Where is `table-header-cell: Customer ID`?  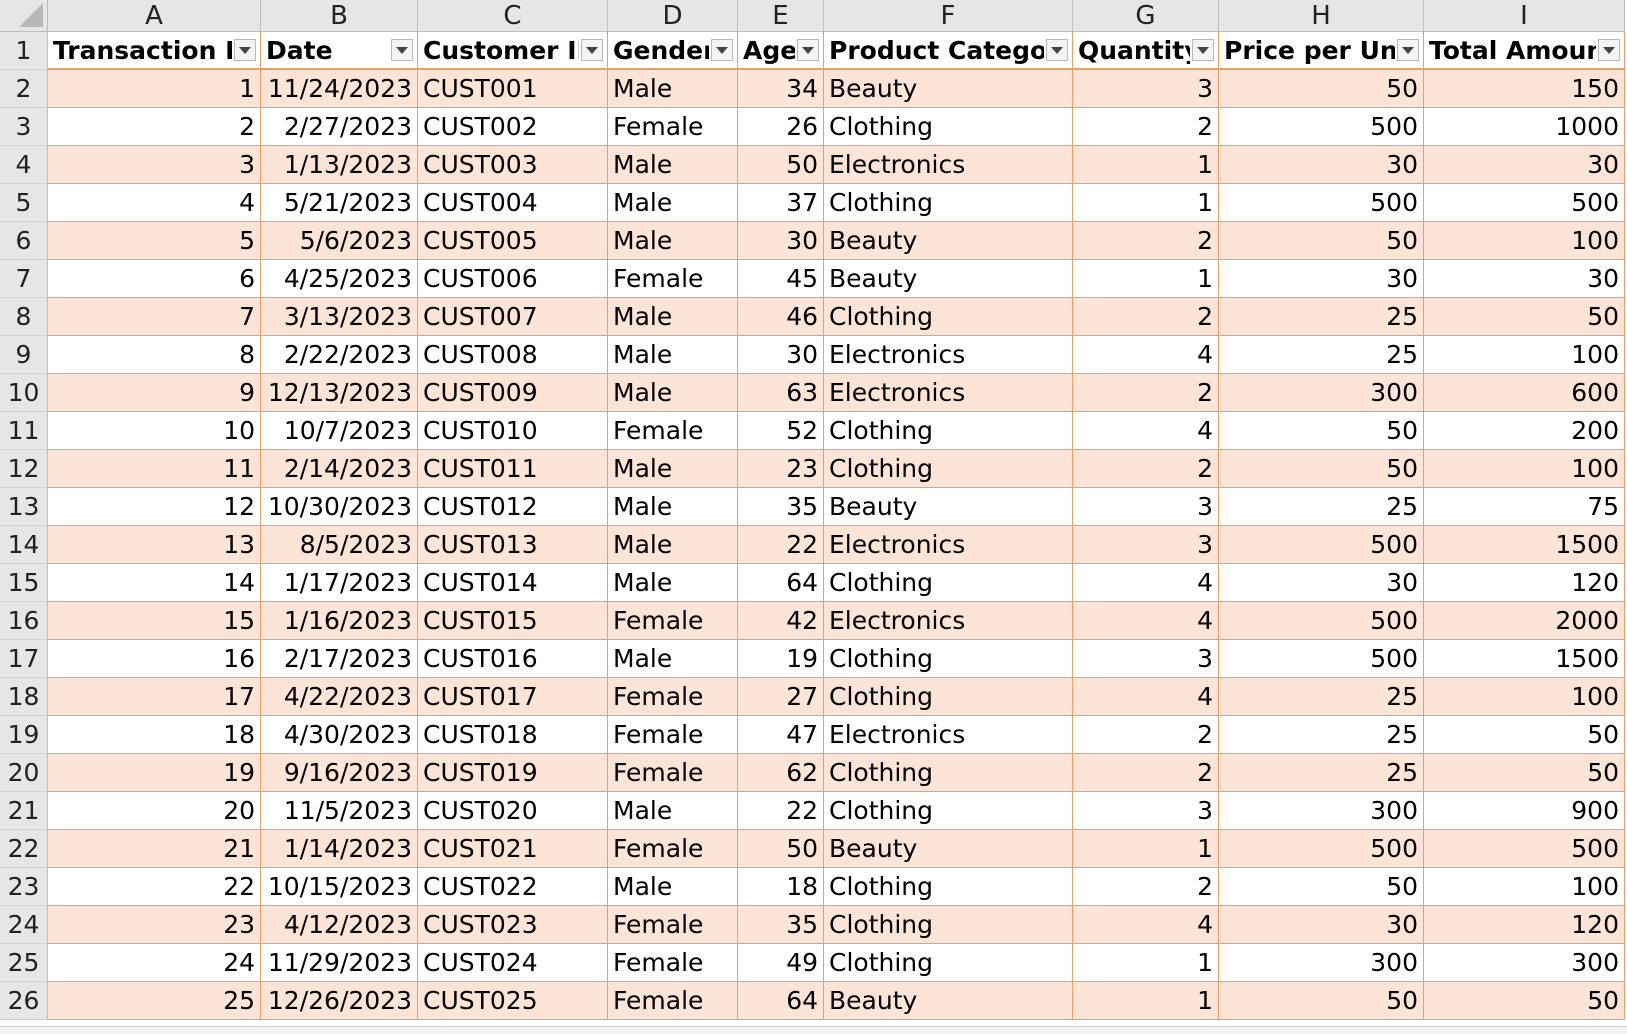 table-header-cell: Customer ID is located at coordinates (513, 51).